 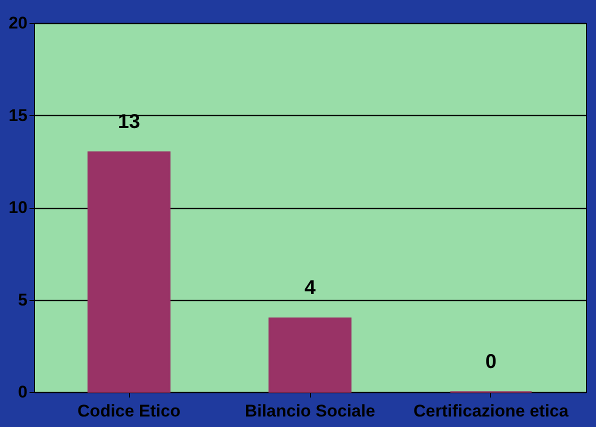 I want to click on y-tick-label: 15, so click(x=18, y=115).